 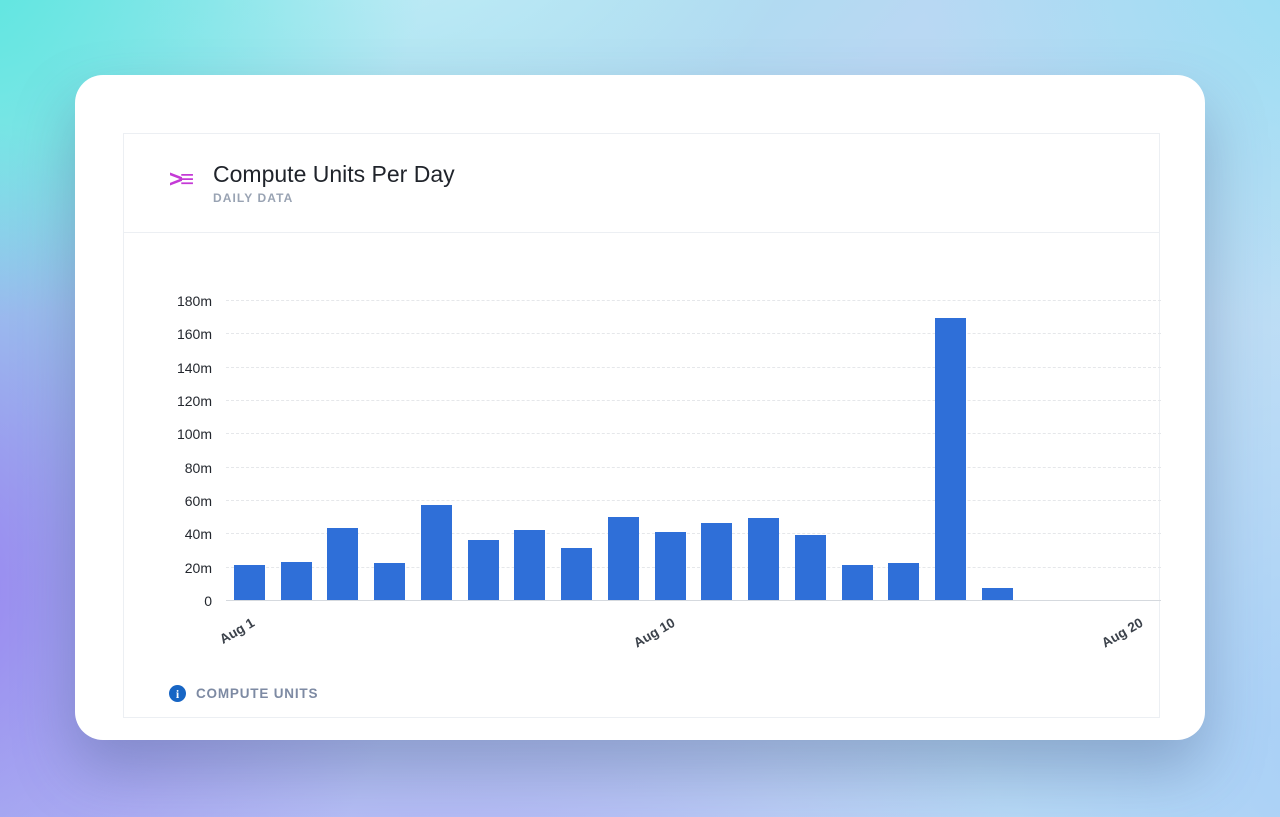 What do you see at coordinates (236, 631) in the screenshot?
I see `x-axis-tick-label: Aug 1` at bounding box center [236, 631].